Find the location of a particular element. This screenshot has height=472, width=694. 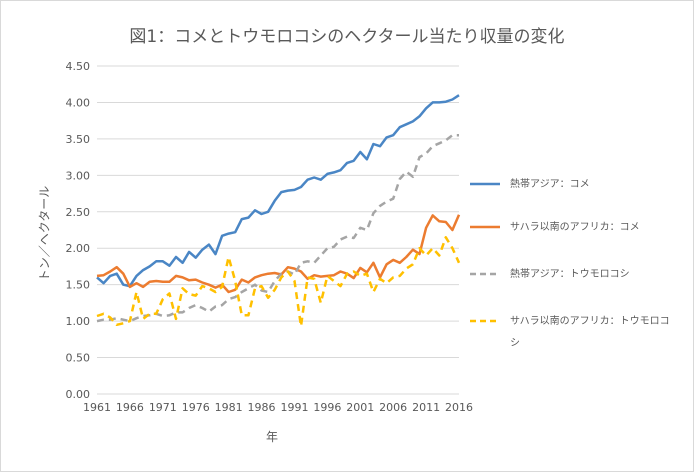

y-tick-label: 1.50 is located at coordinates (78, 285).